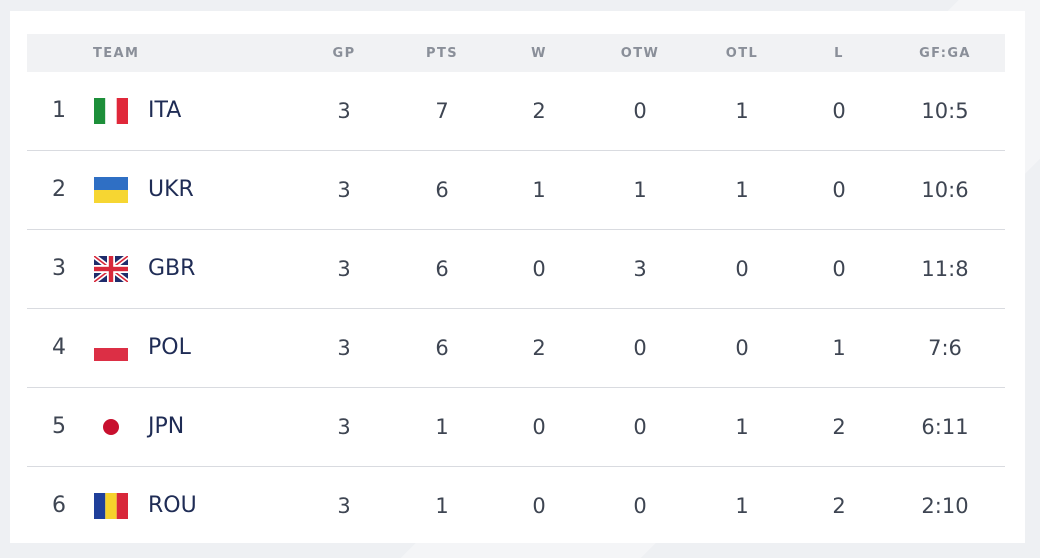 The width and height of the screenshot is (1040, 558). Describe the element at coordinates (839, 53) in the screenshot. I see `header-l: L` at that location.